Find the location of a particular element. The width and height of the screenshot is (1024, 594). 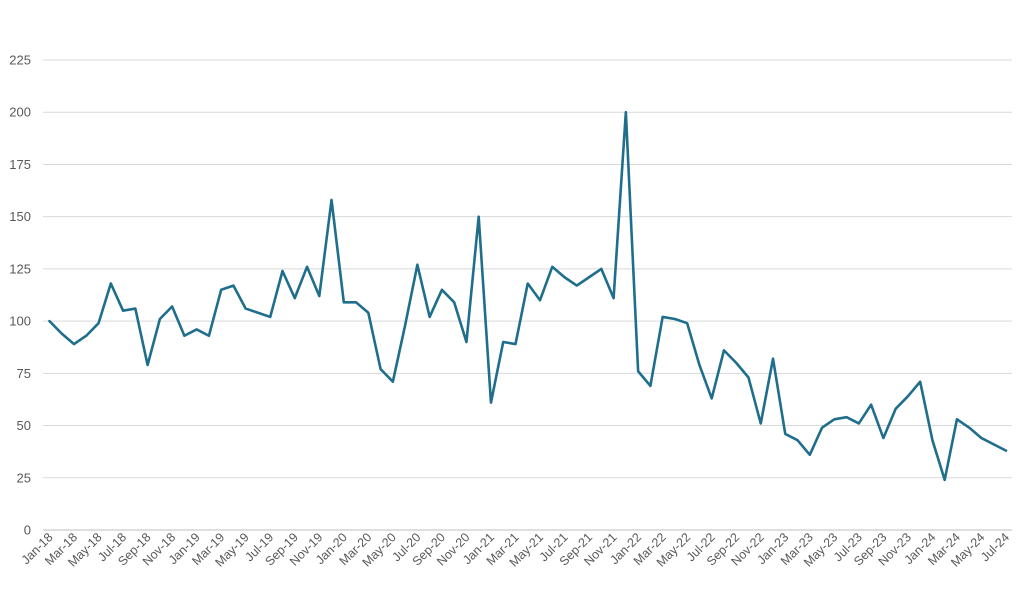

y-tick-label-0: 0 is located at coordinates (27, 530).